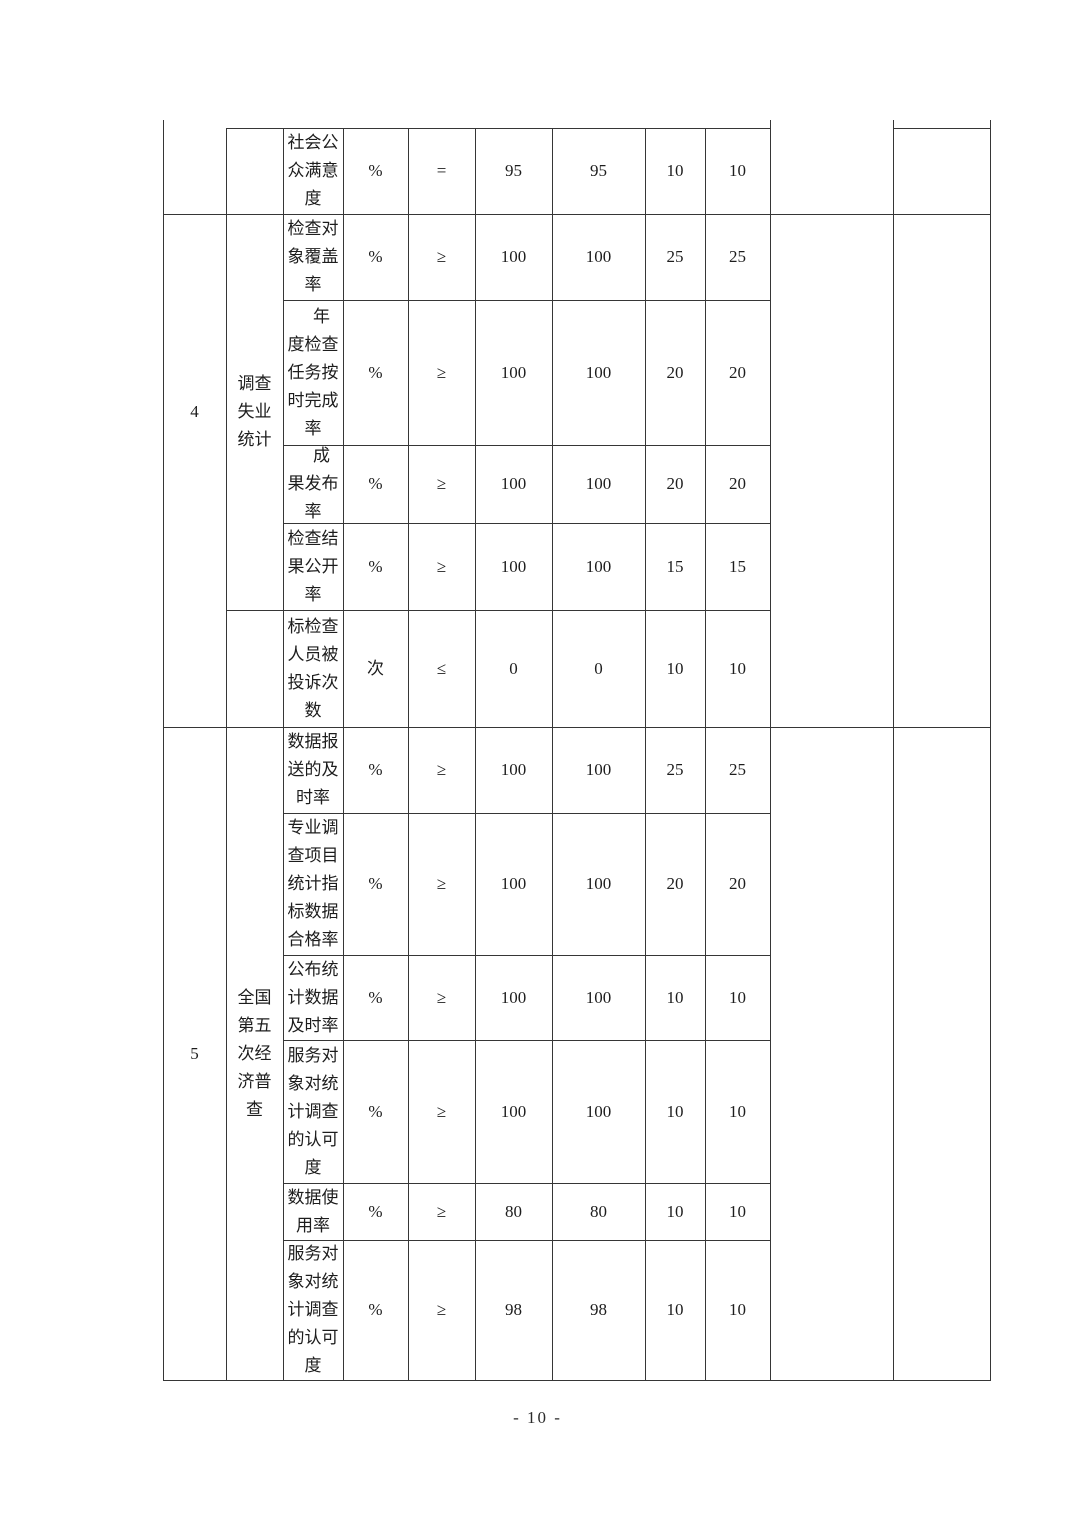 The image size is (1075, 1520). I want to click on indicator-name-cell: 标检查 人员被 投诉次数, so click(313, 668).